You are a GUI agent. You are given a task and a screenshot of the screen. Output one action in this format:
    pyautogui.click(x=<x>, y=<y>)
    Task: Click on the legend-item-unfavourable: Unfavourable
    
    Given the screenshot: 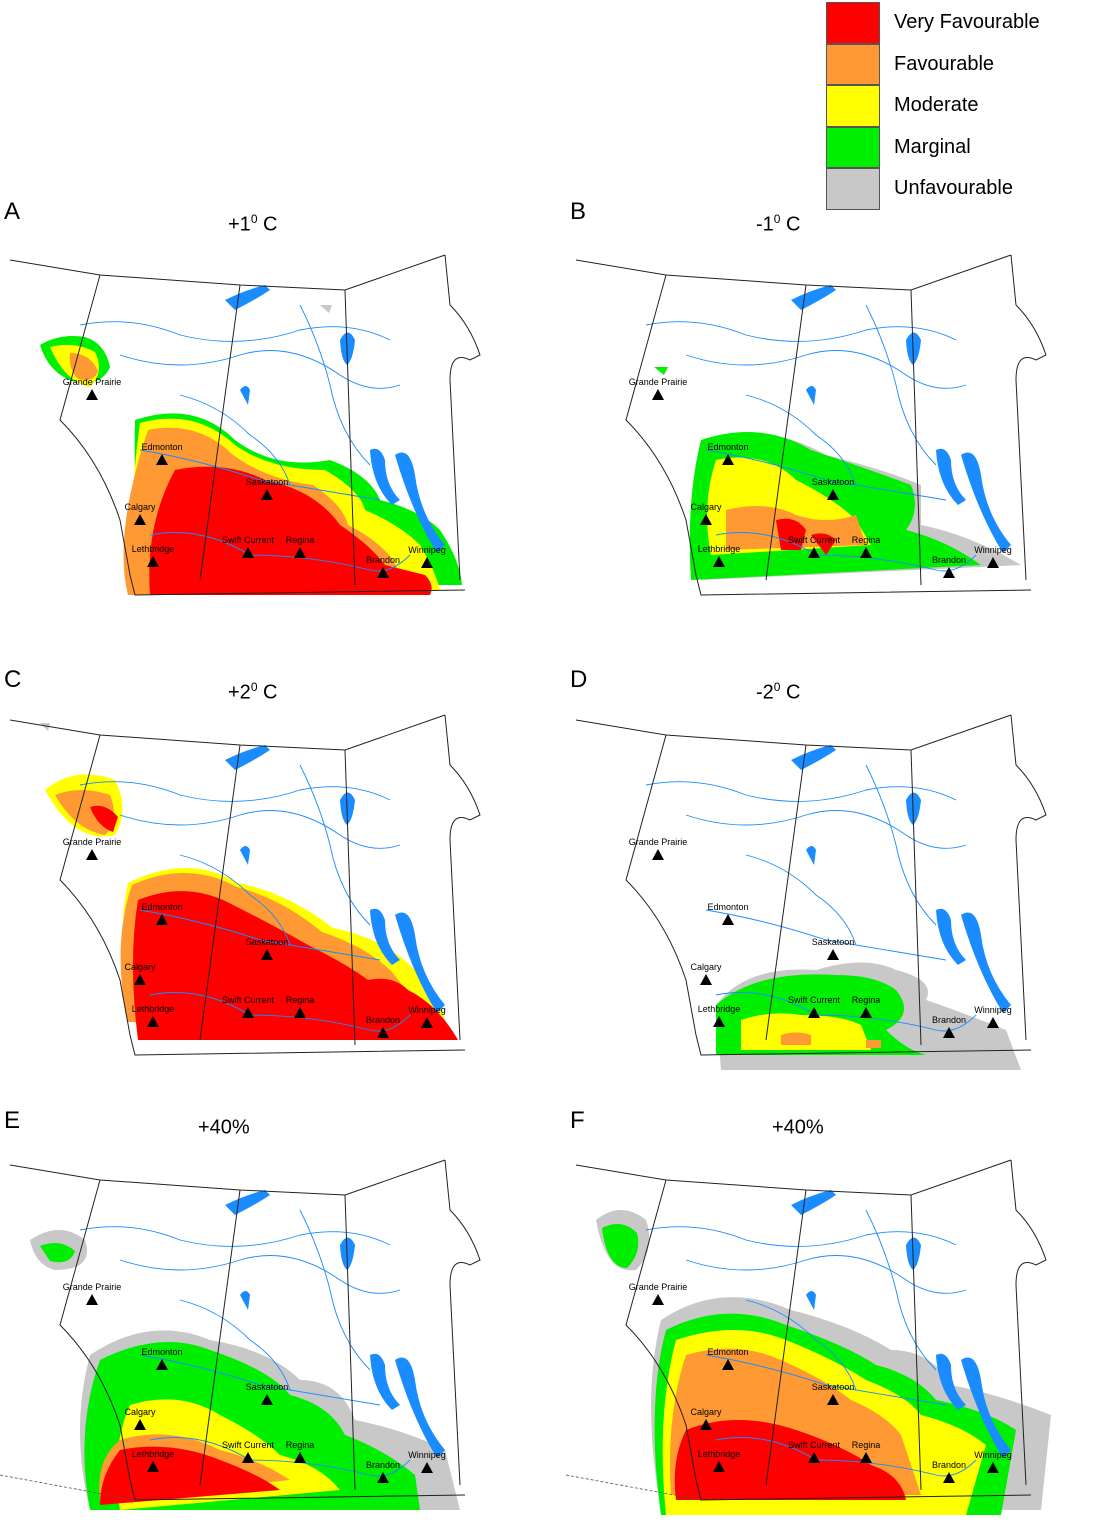 What is the action you would take?
    pyautogui.click(x=940, y=189)
    